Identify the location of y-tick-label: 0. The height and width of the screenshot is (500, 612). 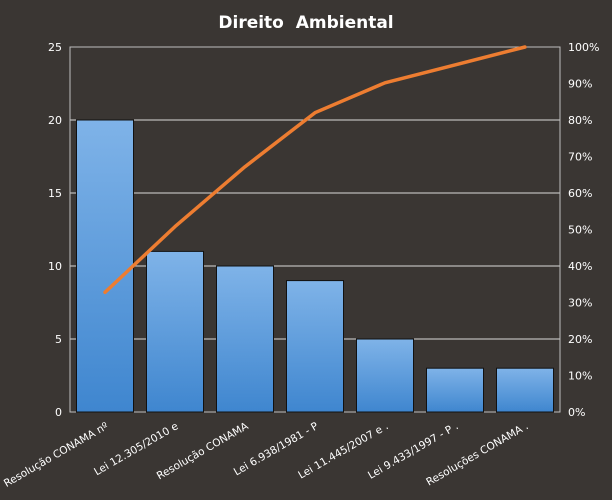
(58, 412).